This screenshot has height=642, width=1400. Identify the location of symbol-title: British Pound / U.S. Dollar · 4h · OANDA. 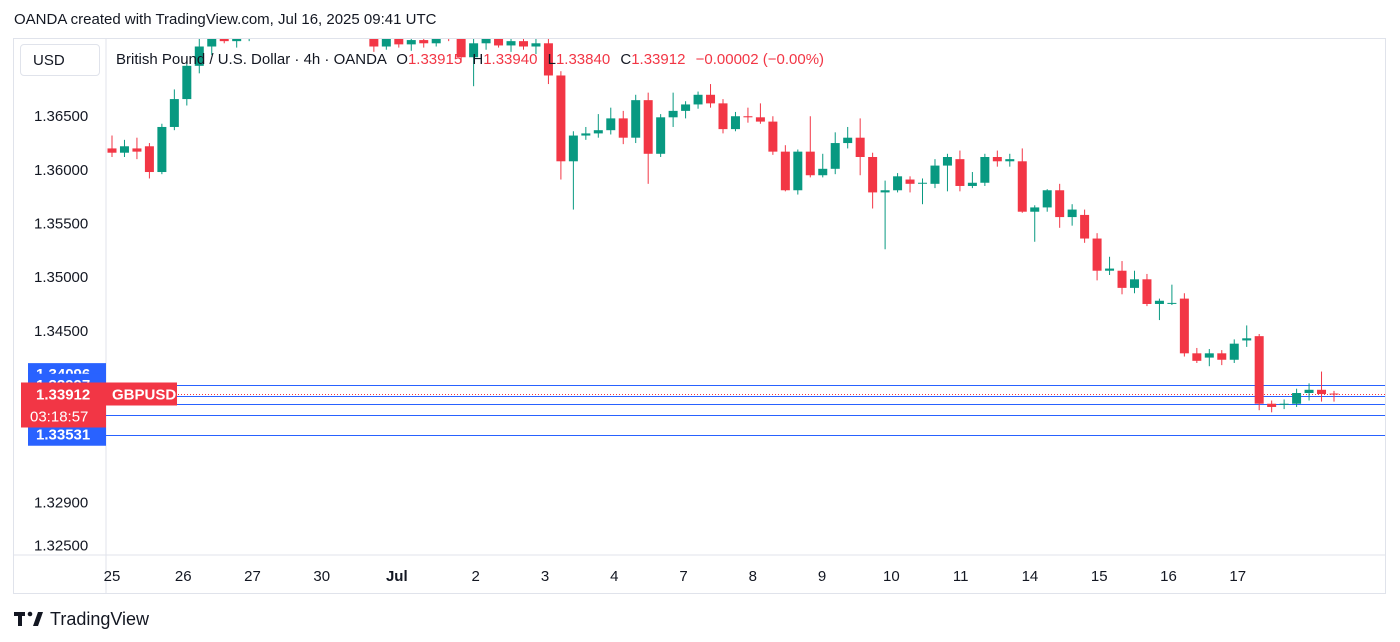
(251, 59).